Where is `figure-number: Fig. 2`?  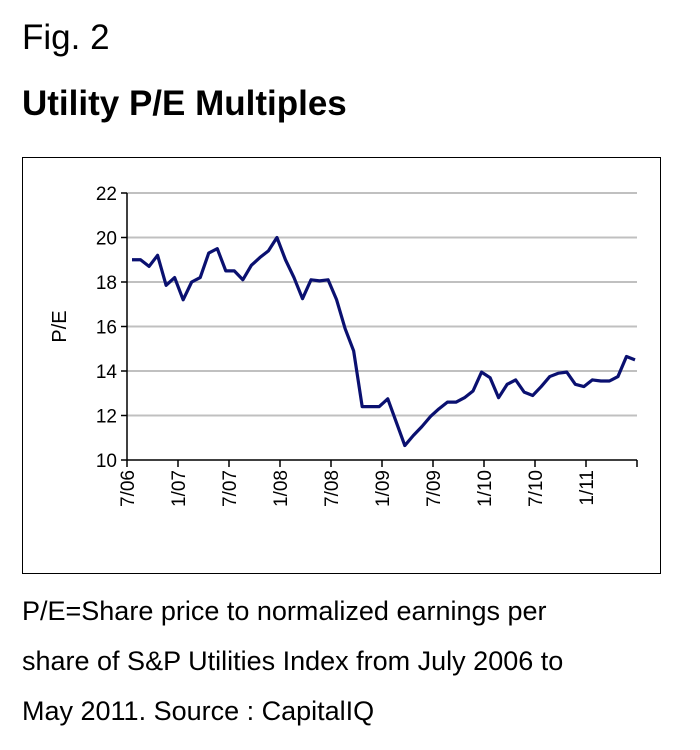 figure-number: Fig. 2 is located at coordinates (66, 37).